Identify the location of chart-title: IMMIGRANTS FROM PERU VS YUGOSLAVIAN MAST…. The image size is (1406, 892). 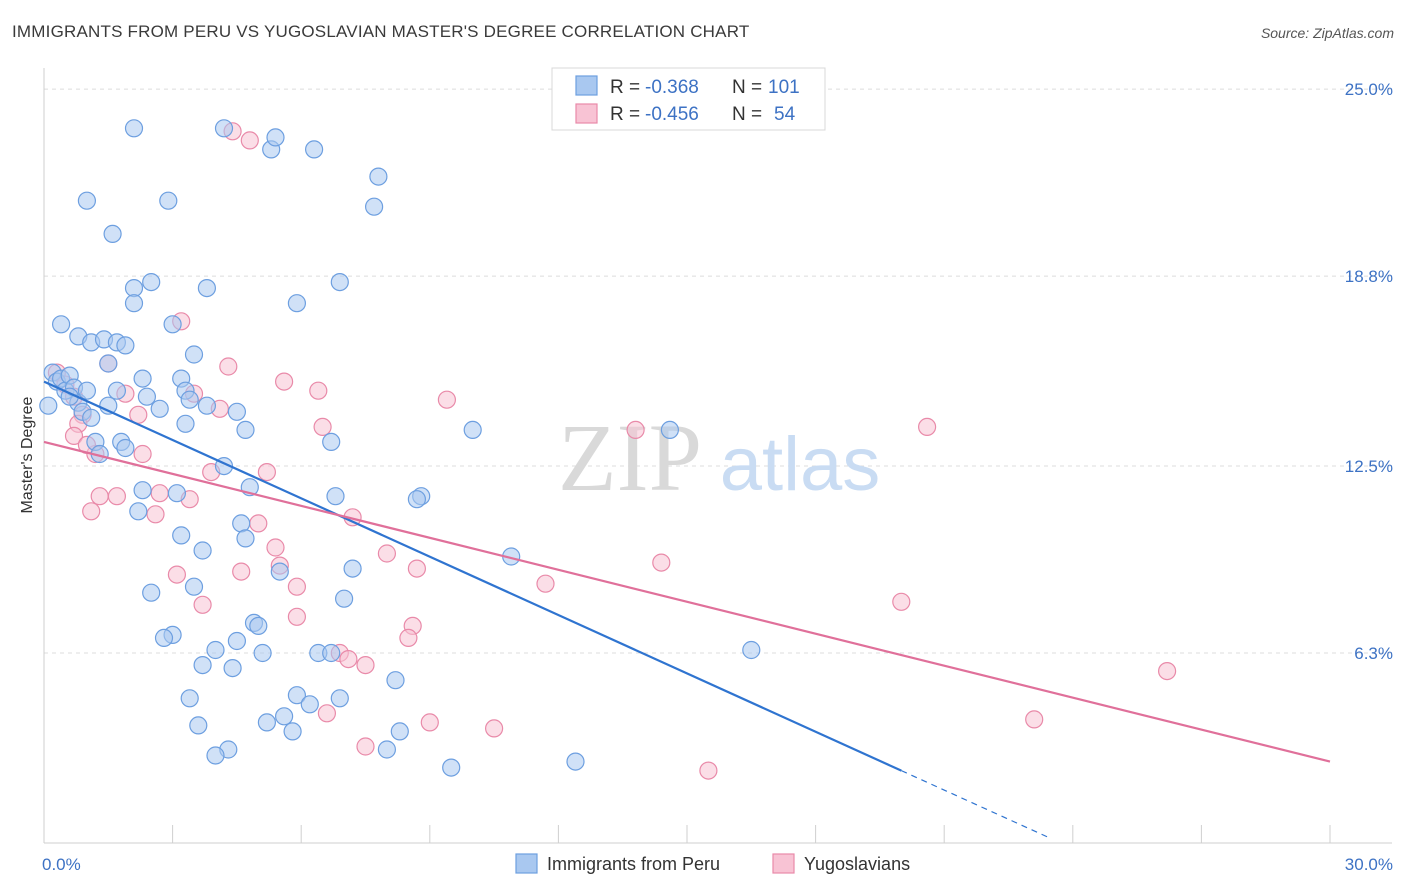
(381, 31).